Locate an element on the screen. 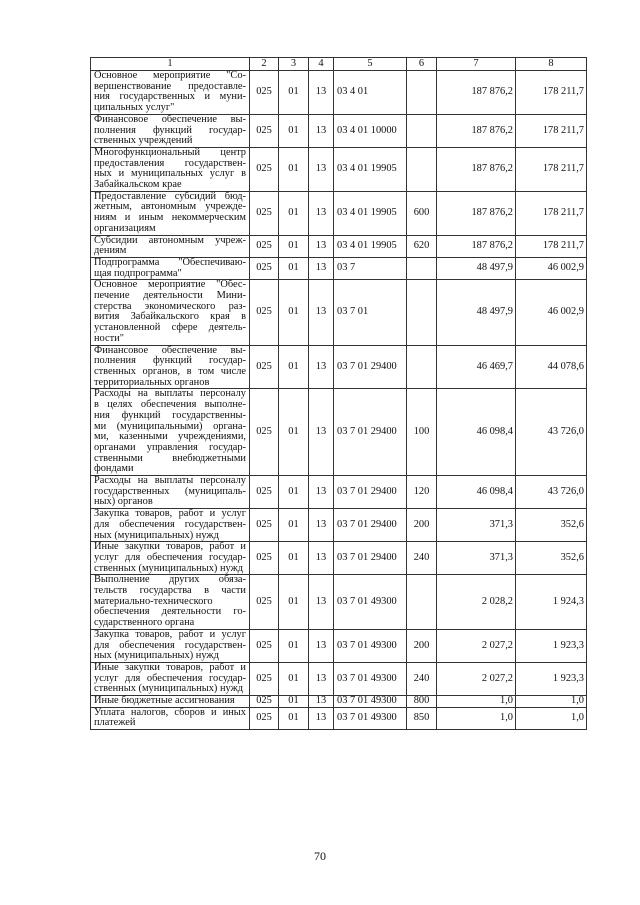 Image resolution: width=640 pixels, height=905 pixels. row-name-line: Забайкальском крае is located at coordinates (138, 185).